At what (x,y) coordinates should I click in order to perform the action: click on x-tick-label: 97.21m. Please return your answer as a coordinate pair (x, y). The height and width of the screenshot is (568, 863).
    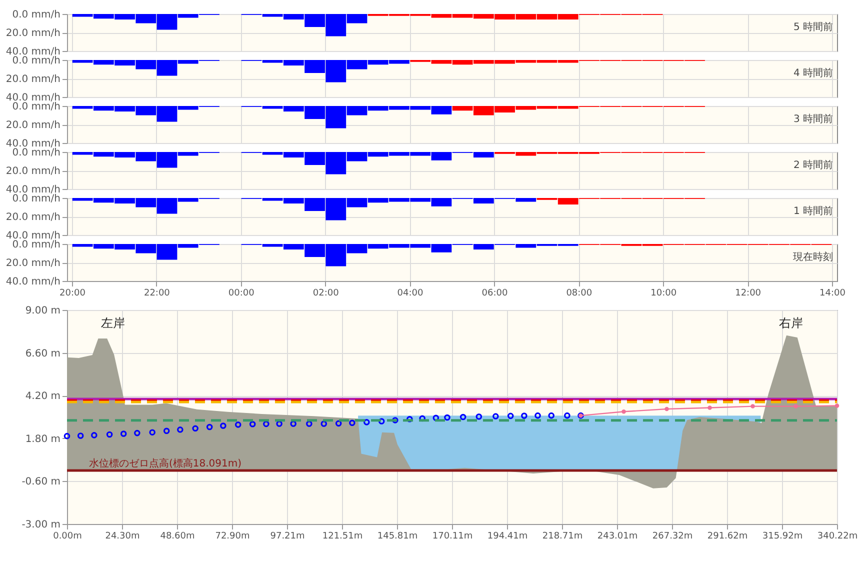
    Looking at the image, I should click on (287, 537).